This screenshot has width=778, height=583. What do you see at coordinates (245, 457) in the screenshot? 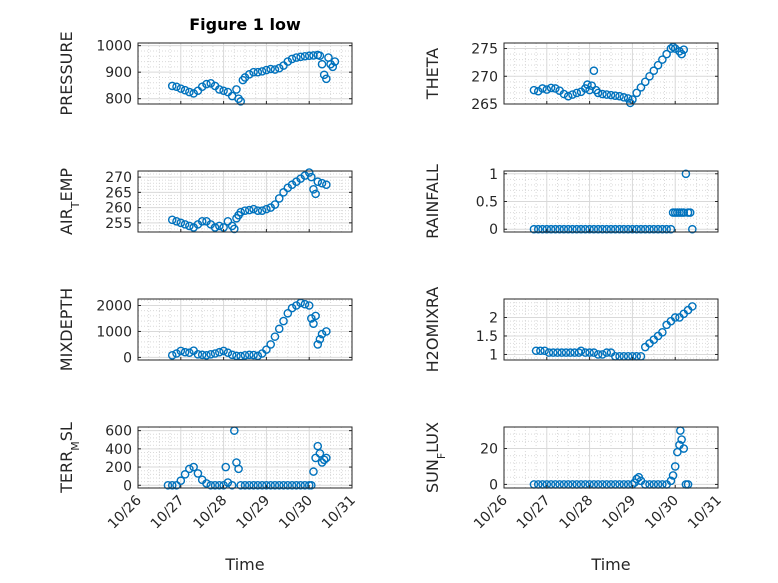
I see `axes-box` at bounding box center [245, 457].